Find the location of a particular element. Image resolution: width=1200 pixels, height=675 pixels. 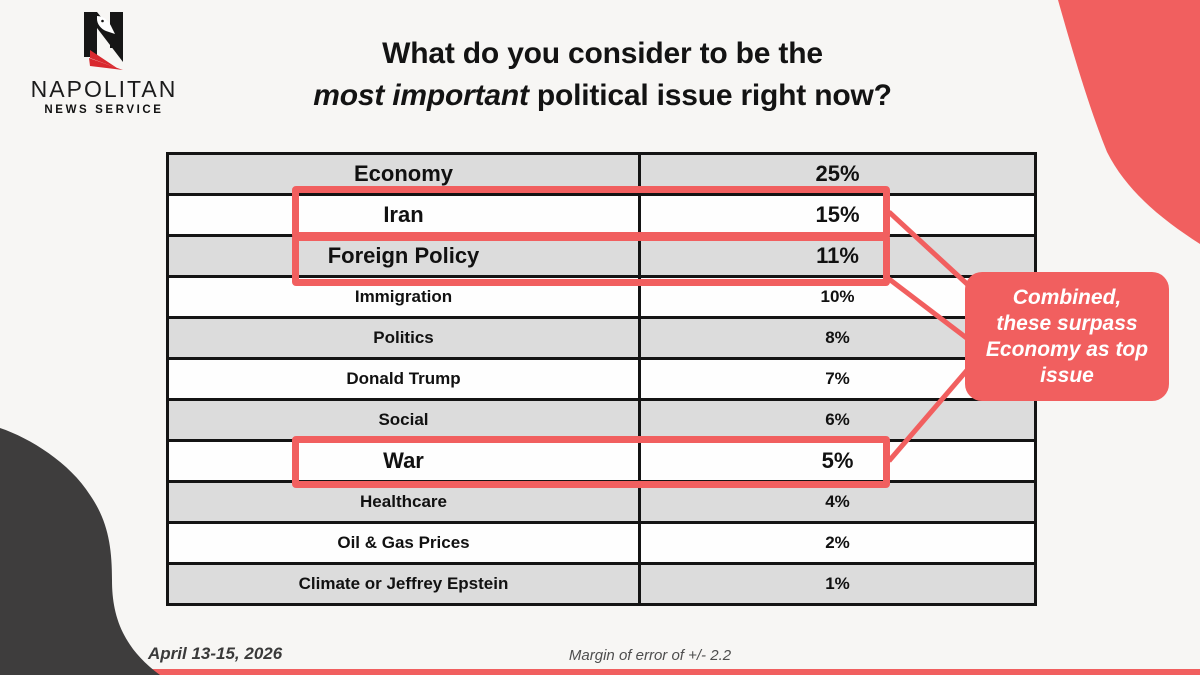

table-row: Climate or Jeffrey Epstein 1% is located at coordinates (601, 582).